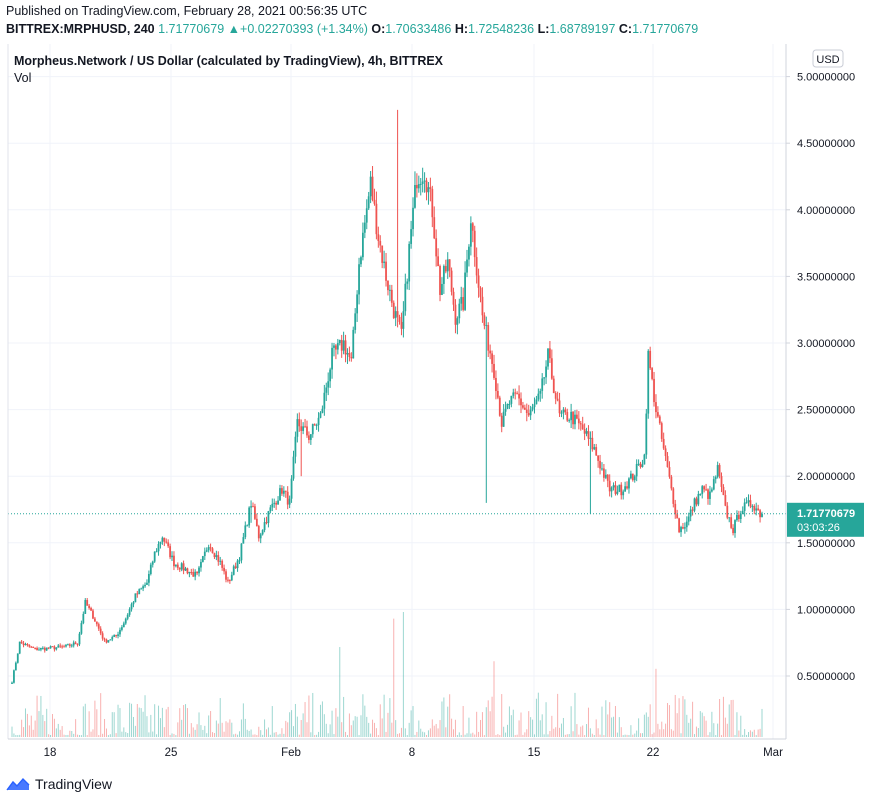 This screenshot has width=876, height=803. What do you see at coordinates (59, 784) in the screenshot?
I see `footer: TradingView` at bounding box center [59, 784].